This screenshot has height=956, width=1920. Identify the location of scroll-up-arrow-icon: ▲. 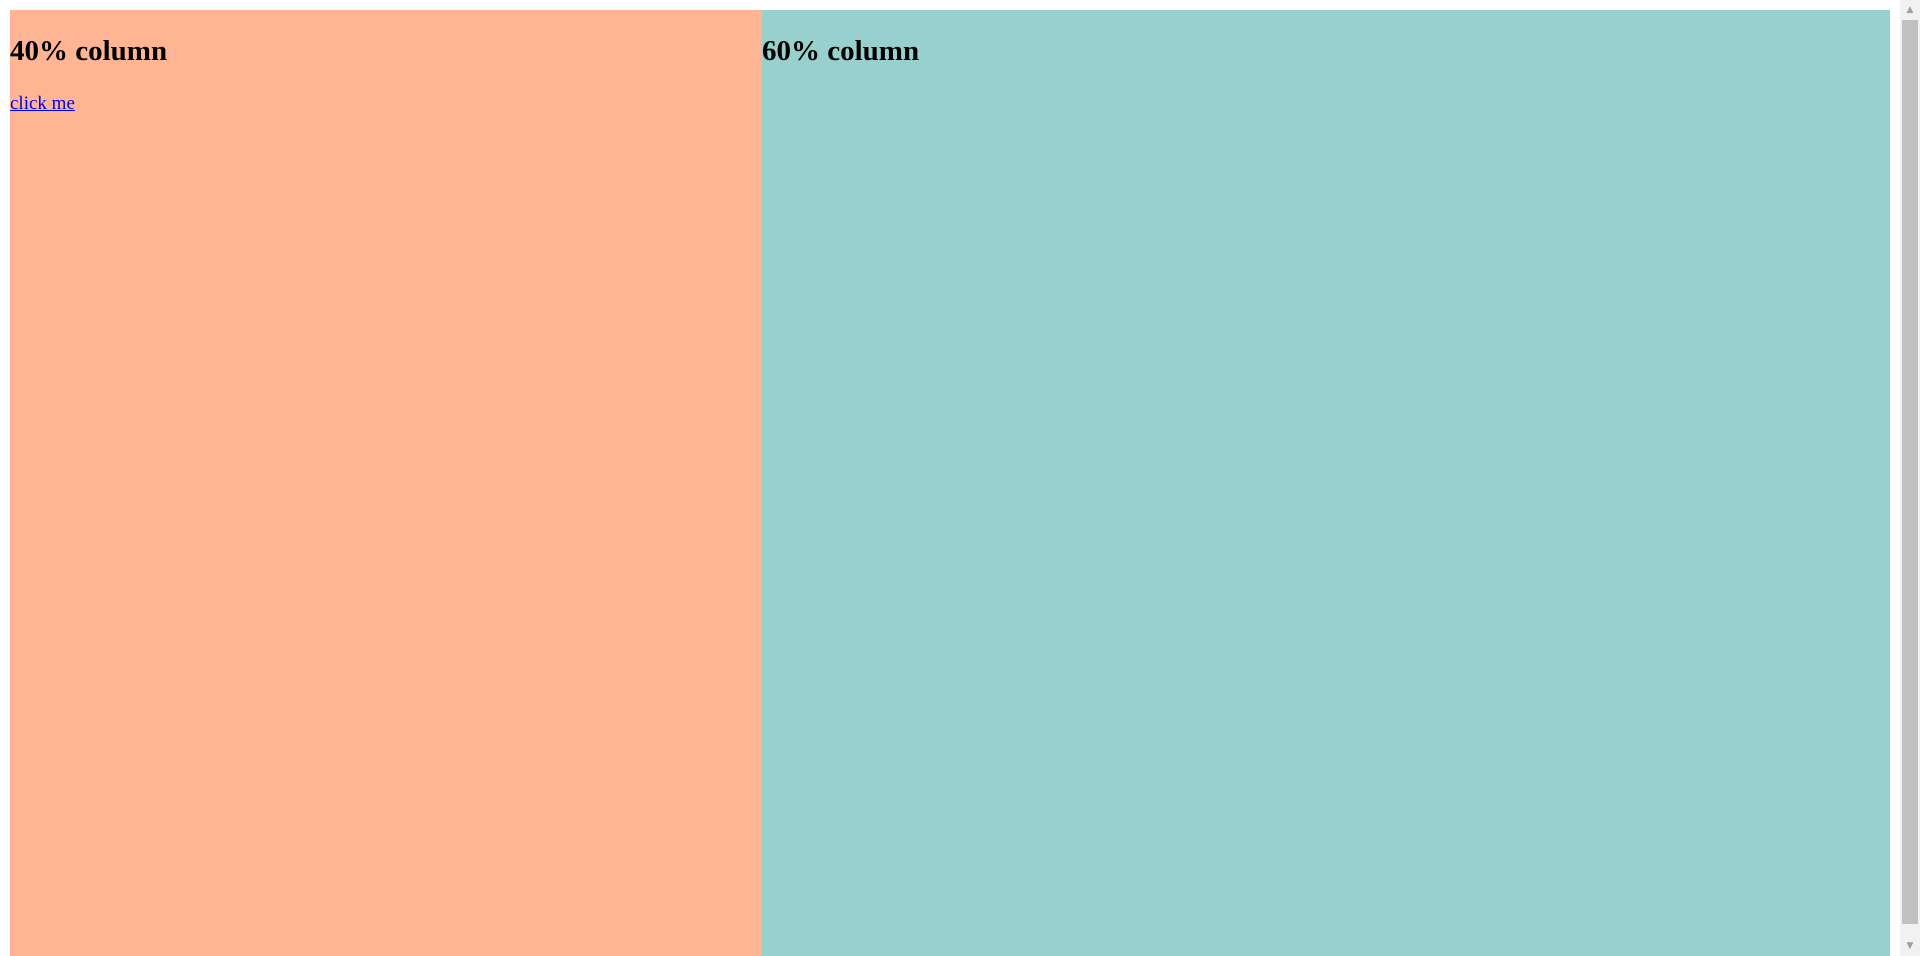
(1910, 9).